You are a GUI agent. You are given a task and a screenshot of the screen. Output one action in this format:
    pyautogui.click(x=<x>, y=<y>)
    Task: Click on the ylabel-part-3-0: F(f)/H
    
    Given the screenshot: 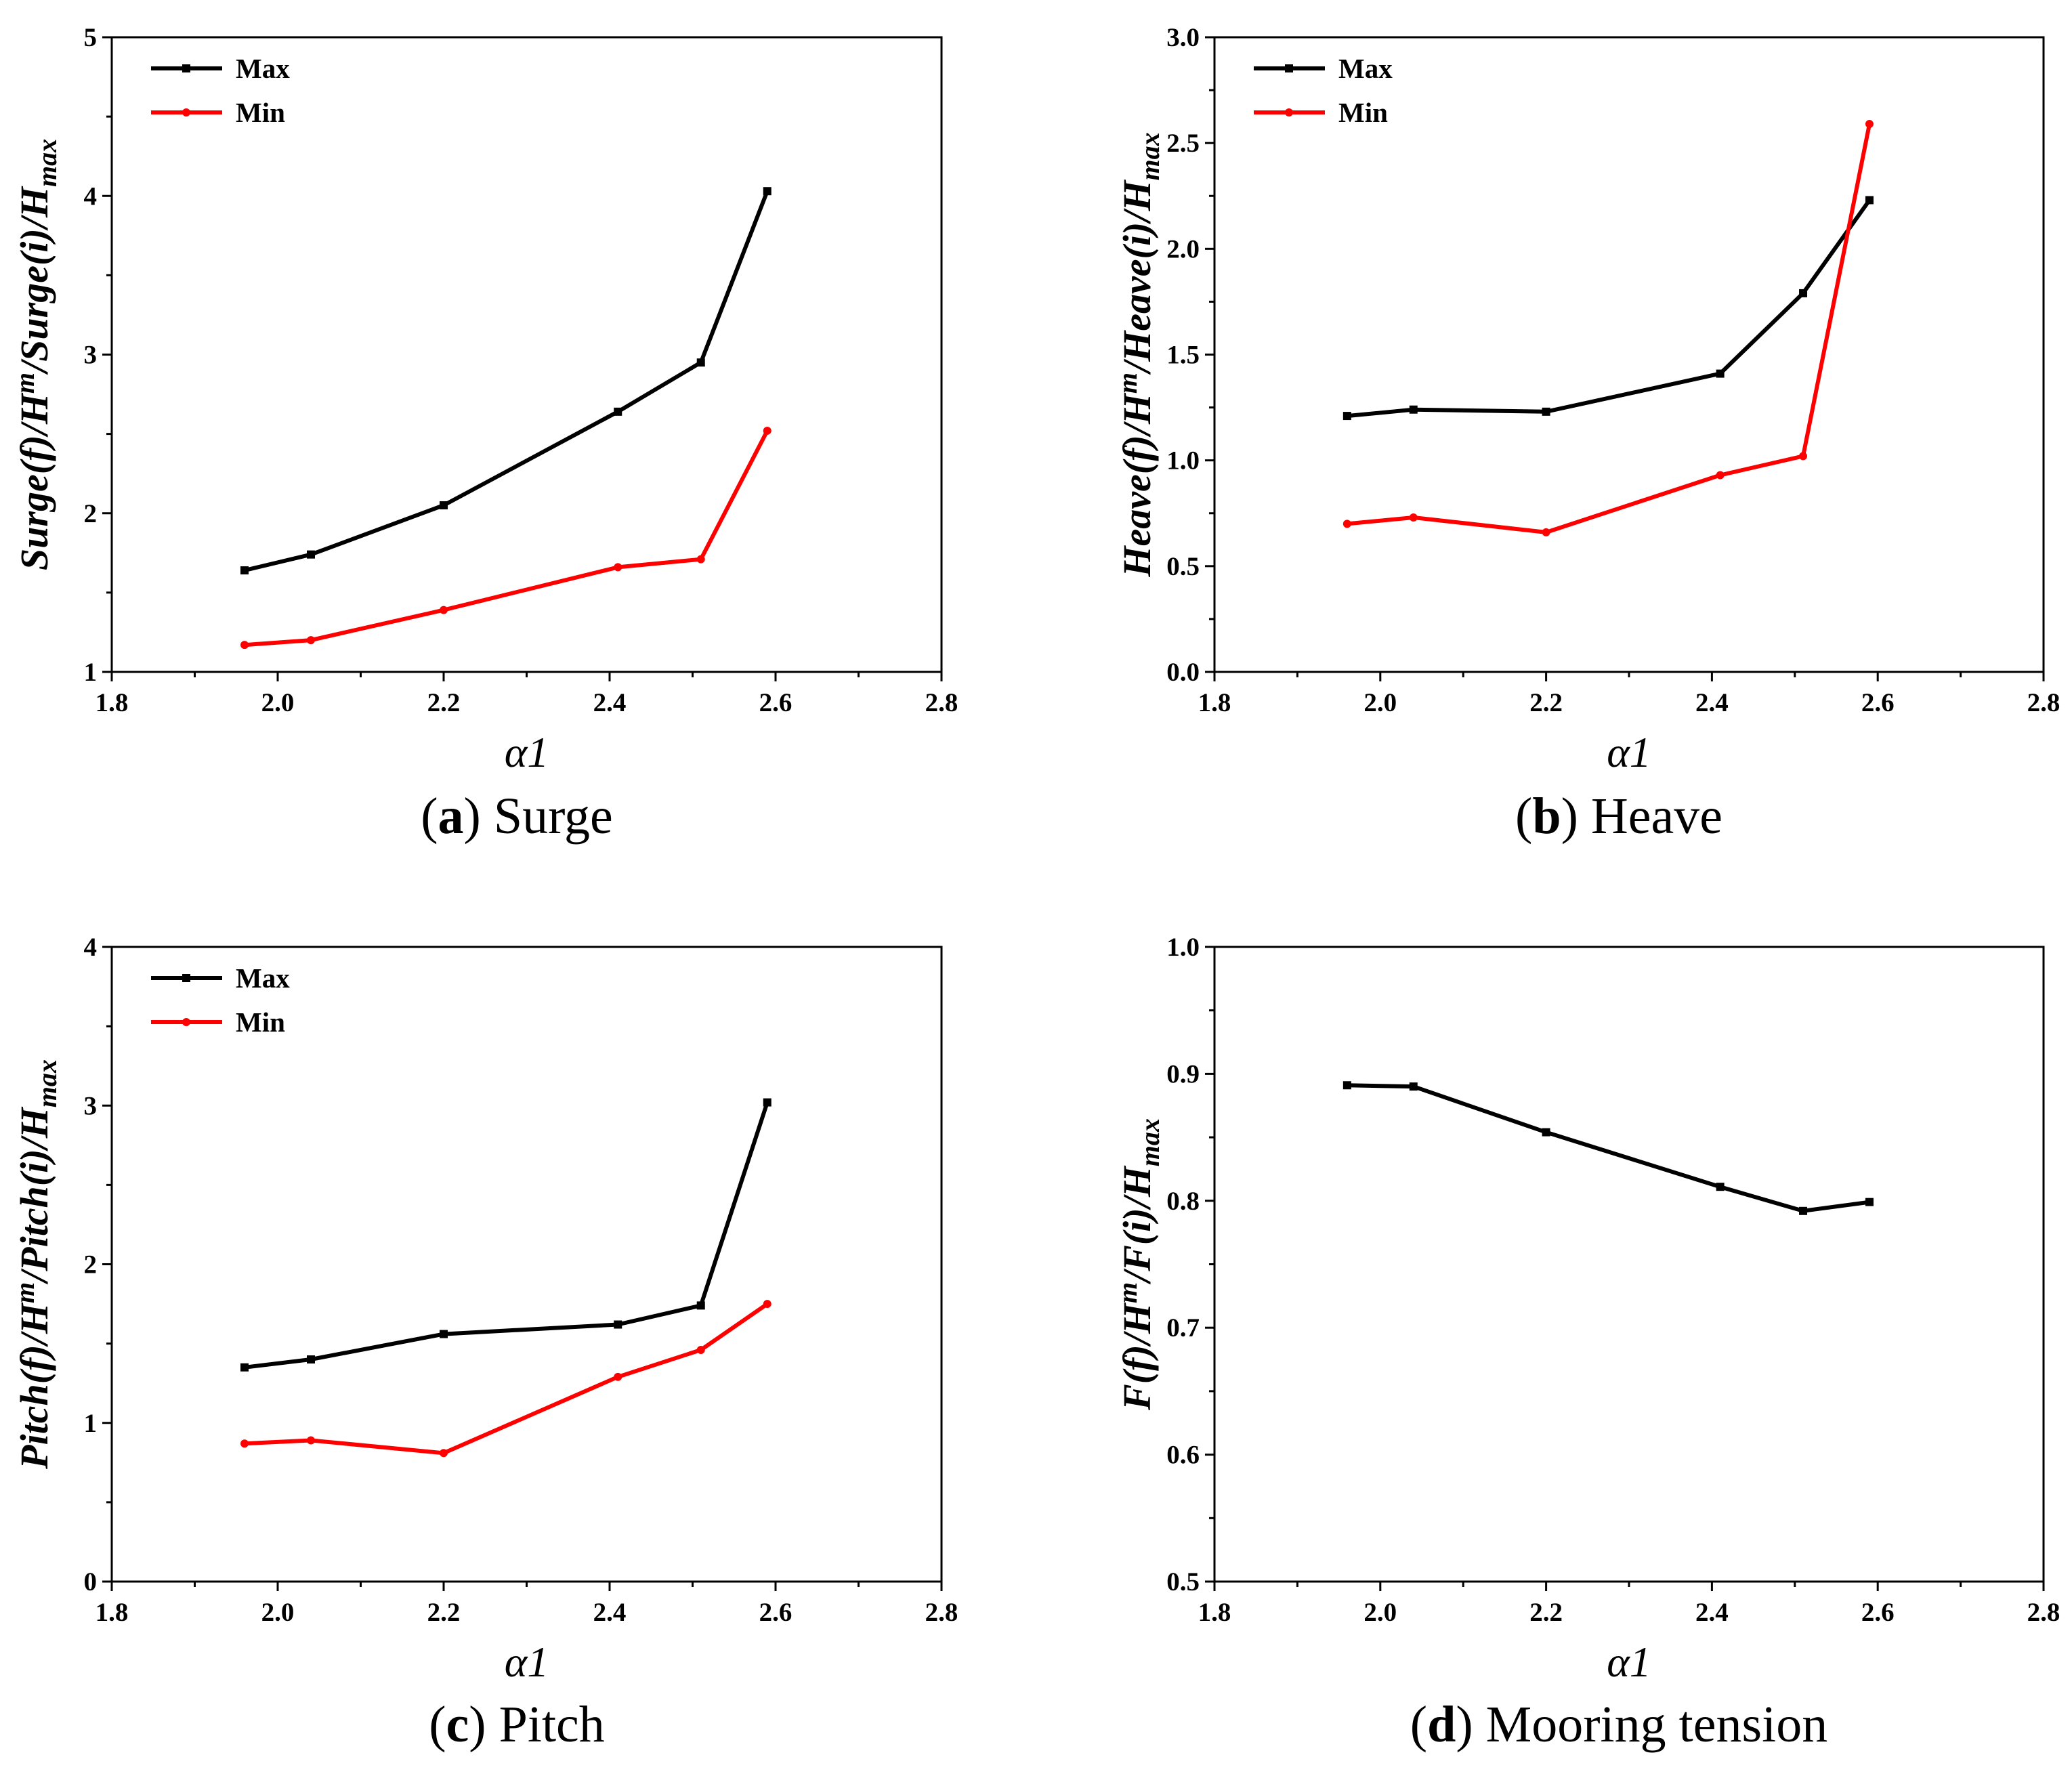 What is the action you would take?
    pyautogui.click(x=1137, y=1356)
    